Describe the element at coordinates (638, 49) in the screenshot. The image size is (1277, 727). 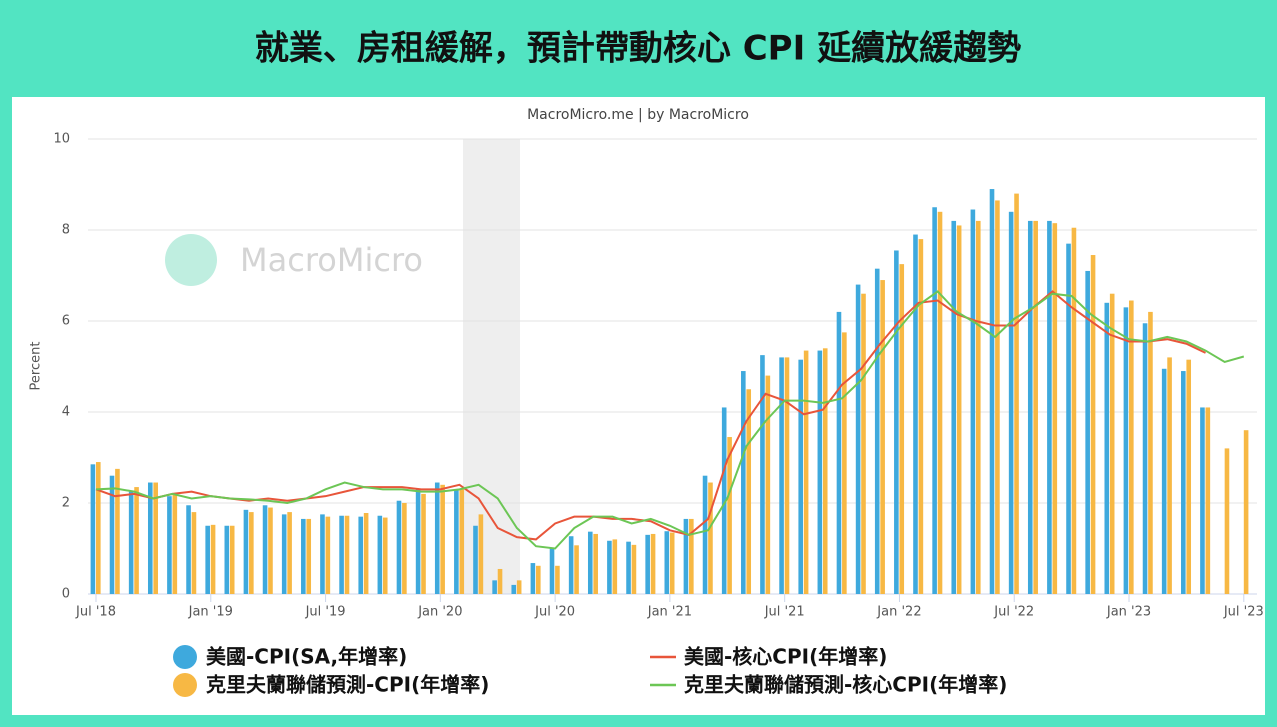
I see `chart-title: 就業、房租緩解，預計帶動核心 CPI 延續放緩趨勢` at that location.